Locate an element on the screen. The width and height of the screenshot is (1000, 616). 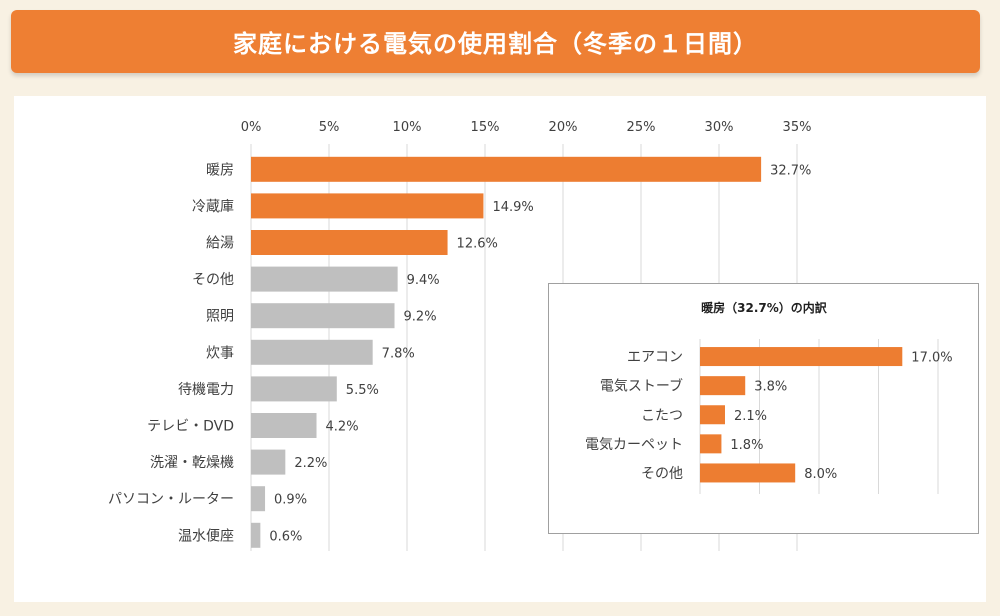
title-banner: 家庭における電気の使用割合（冬季の１日間） is located at coordinates (495, 41).